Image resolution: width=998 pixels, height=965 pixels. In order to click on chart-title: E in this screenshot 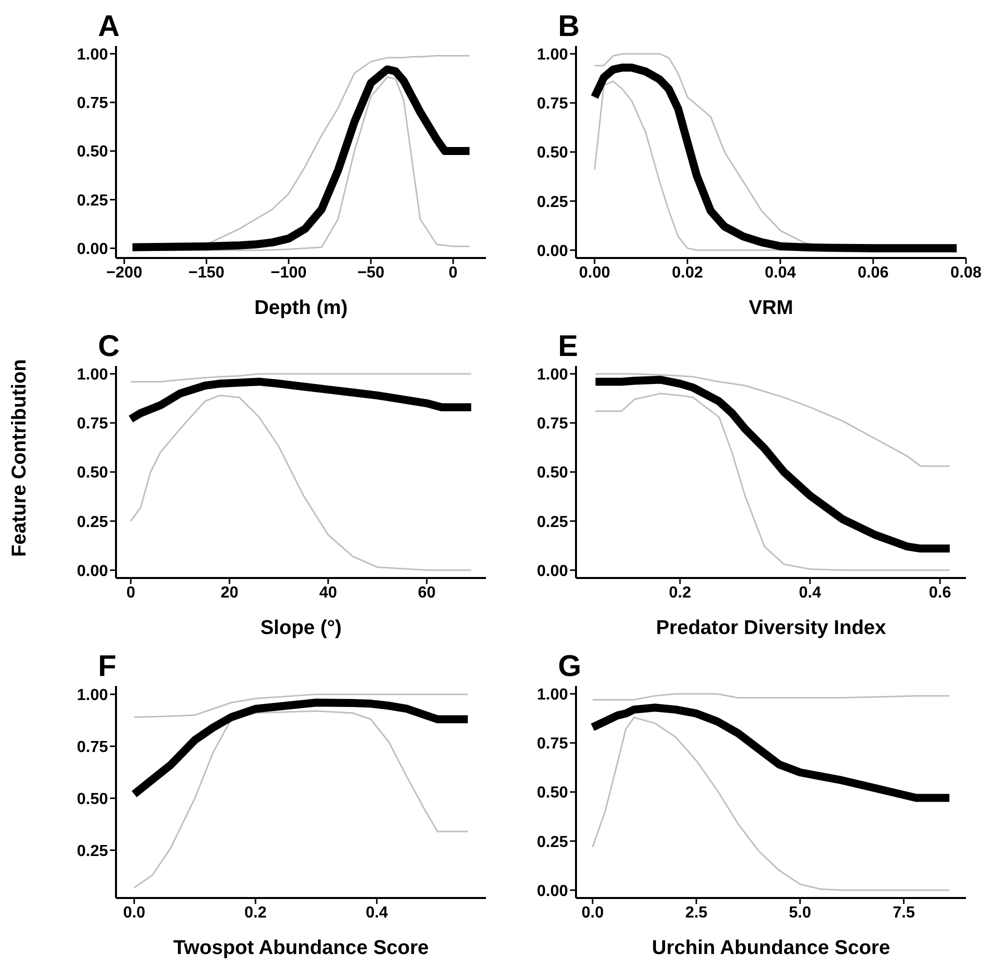, I will do `click(568, 347)`.